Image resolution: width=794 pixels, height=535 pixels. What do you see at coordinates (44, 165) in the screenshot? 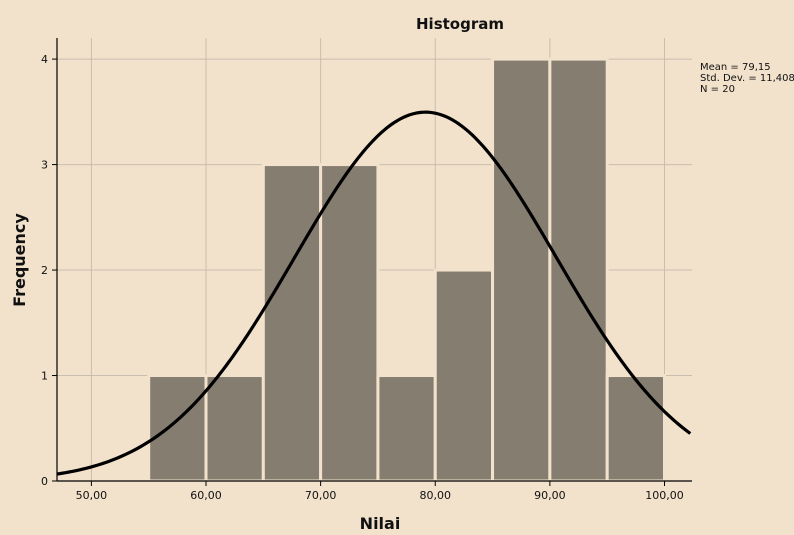
I see `y-tick-label: 3` at bounding box center [44, 165].